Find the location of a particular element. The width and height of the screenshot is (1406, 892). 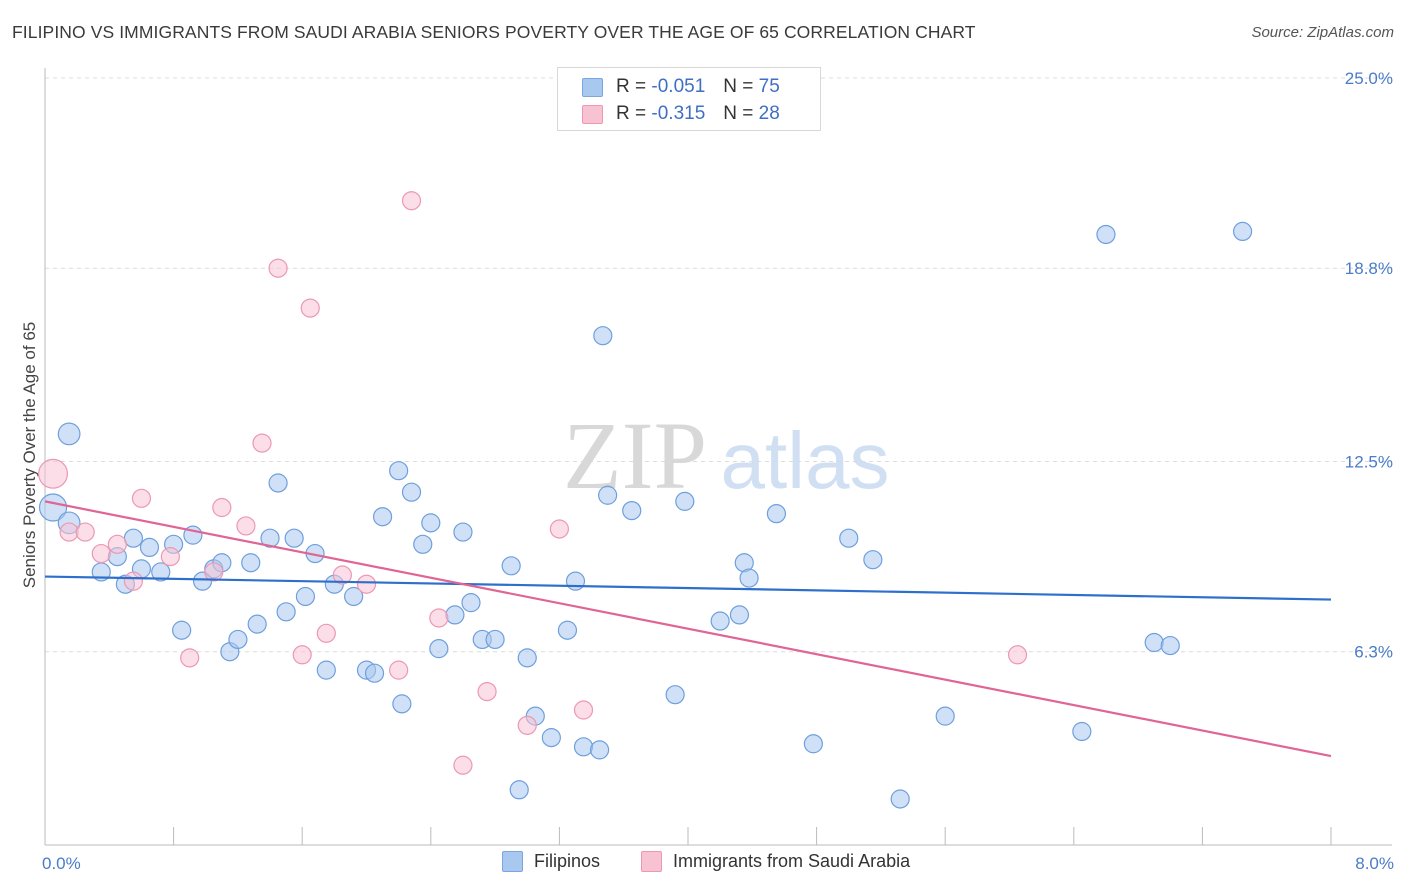

y-axis-title: Seniors Poverty Over the Age of 65 is located at coordinates (29, 455).